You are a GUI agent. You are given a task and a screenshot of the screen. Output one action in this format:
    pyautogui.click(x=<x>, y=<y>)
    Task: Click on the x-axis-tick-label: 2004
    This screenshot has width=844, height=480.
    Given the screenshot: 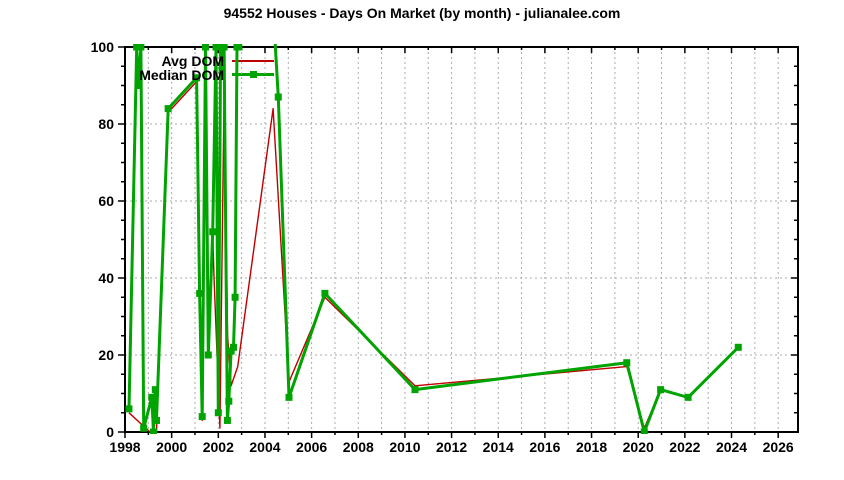 What is the action you would take?
    pyautogui.click(x=264, y=447)
    